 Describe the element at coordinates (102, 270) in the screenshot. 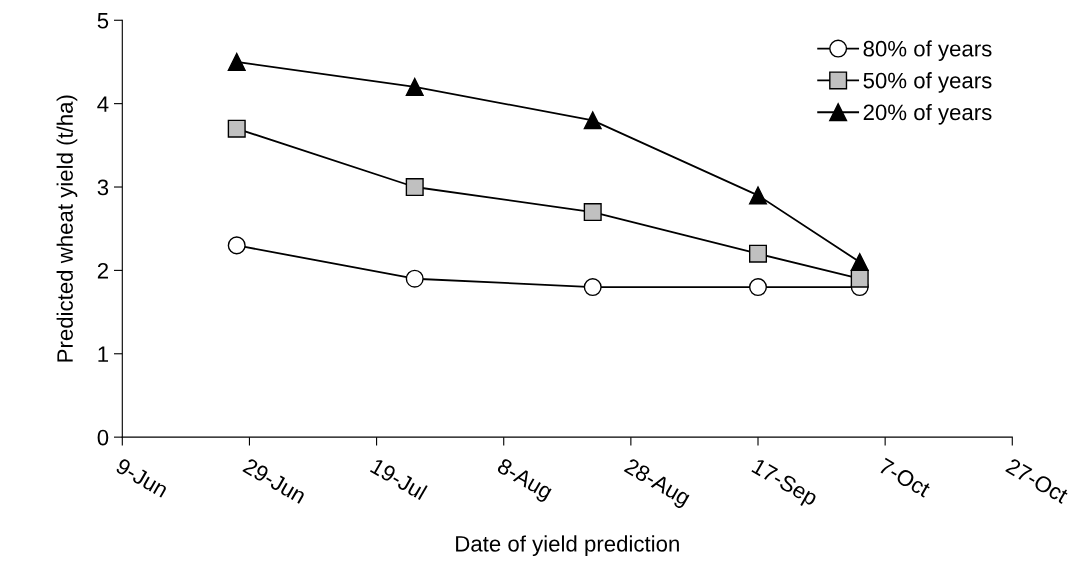

I see `y-tick-label: 2` at that location.